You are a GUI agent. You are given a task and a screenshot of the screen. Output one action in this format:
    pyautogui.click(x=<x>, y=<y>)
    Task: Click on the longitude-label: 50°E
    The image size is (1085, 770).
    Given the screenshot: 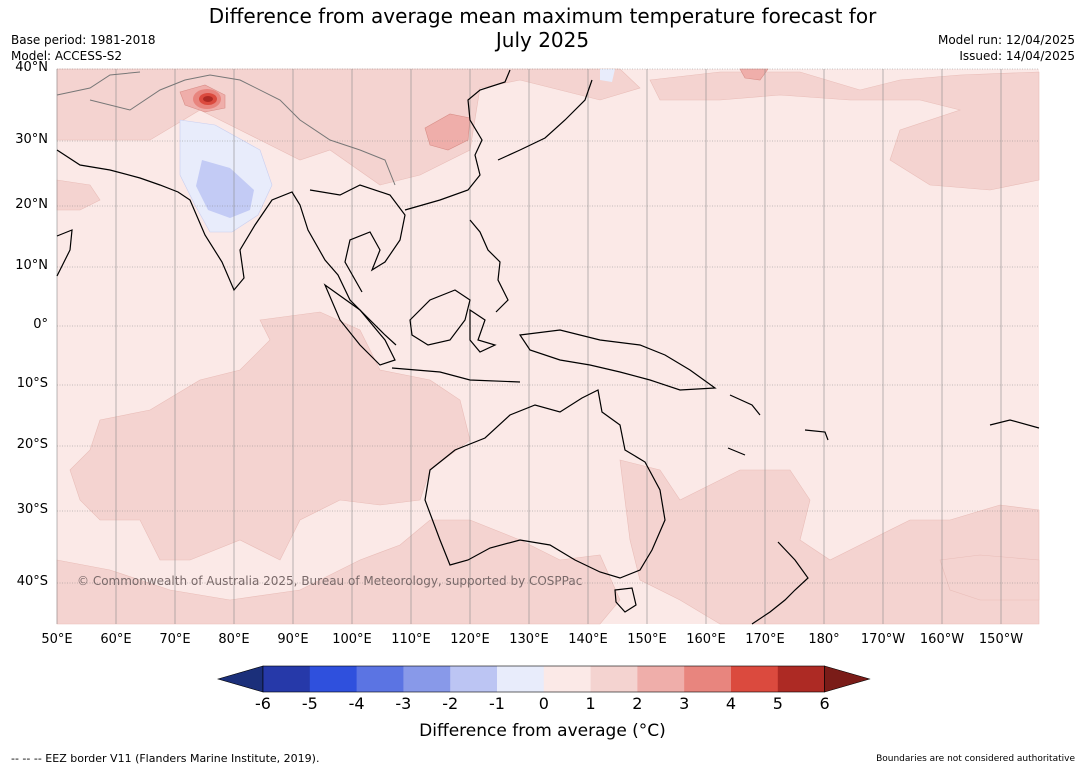 What is the action you would take?
    pyautogui.click(x=57, y=639)
    